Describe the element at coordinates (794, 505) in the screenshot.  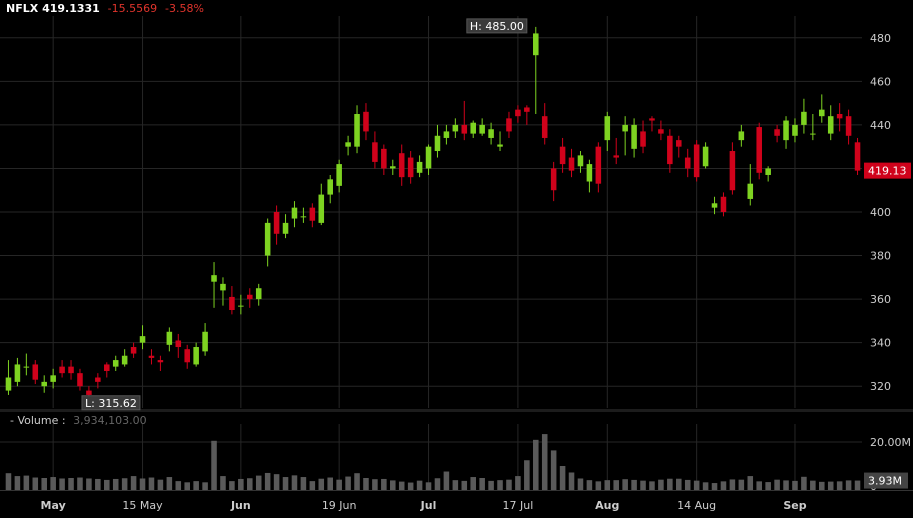
I see `time-tick-label: Sep` at that location.